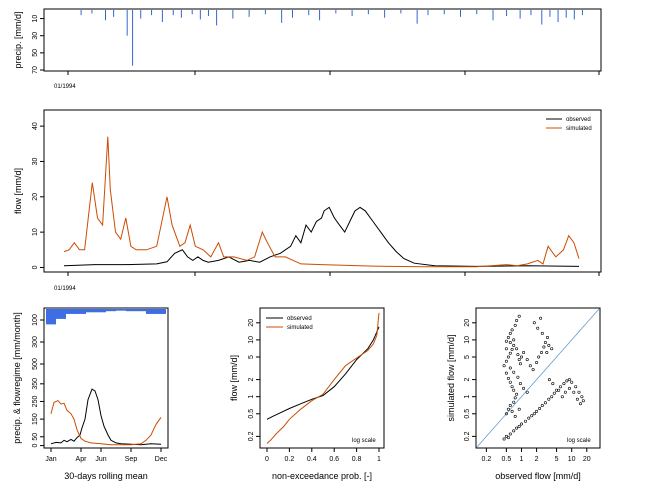  Describe the element at coordinates (322, 40) in the screenshot. I see `precip-plot-frame` at that location.